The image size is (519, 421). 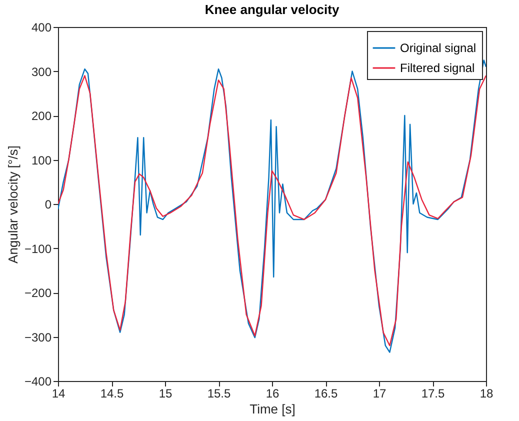 What do you see at coordinates (273, 409) in the screenshot?
I see `x-axis-title: Time [s]` at bounding box center [273, 409].